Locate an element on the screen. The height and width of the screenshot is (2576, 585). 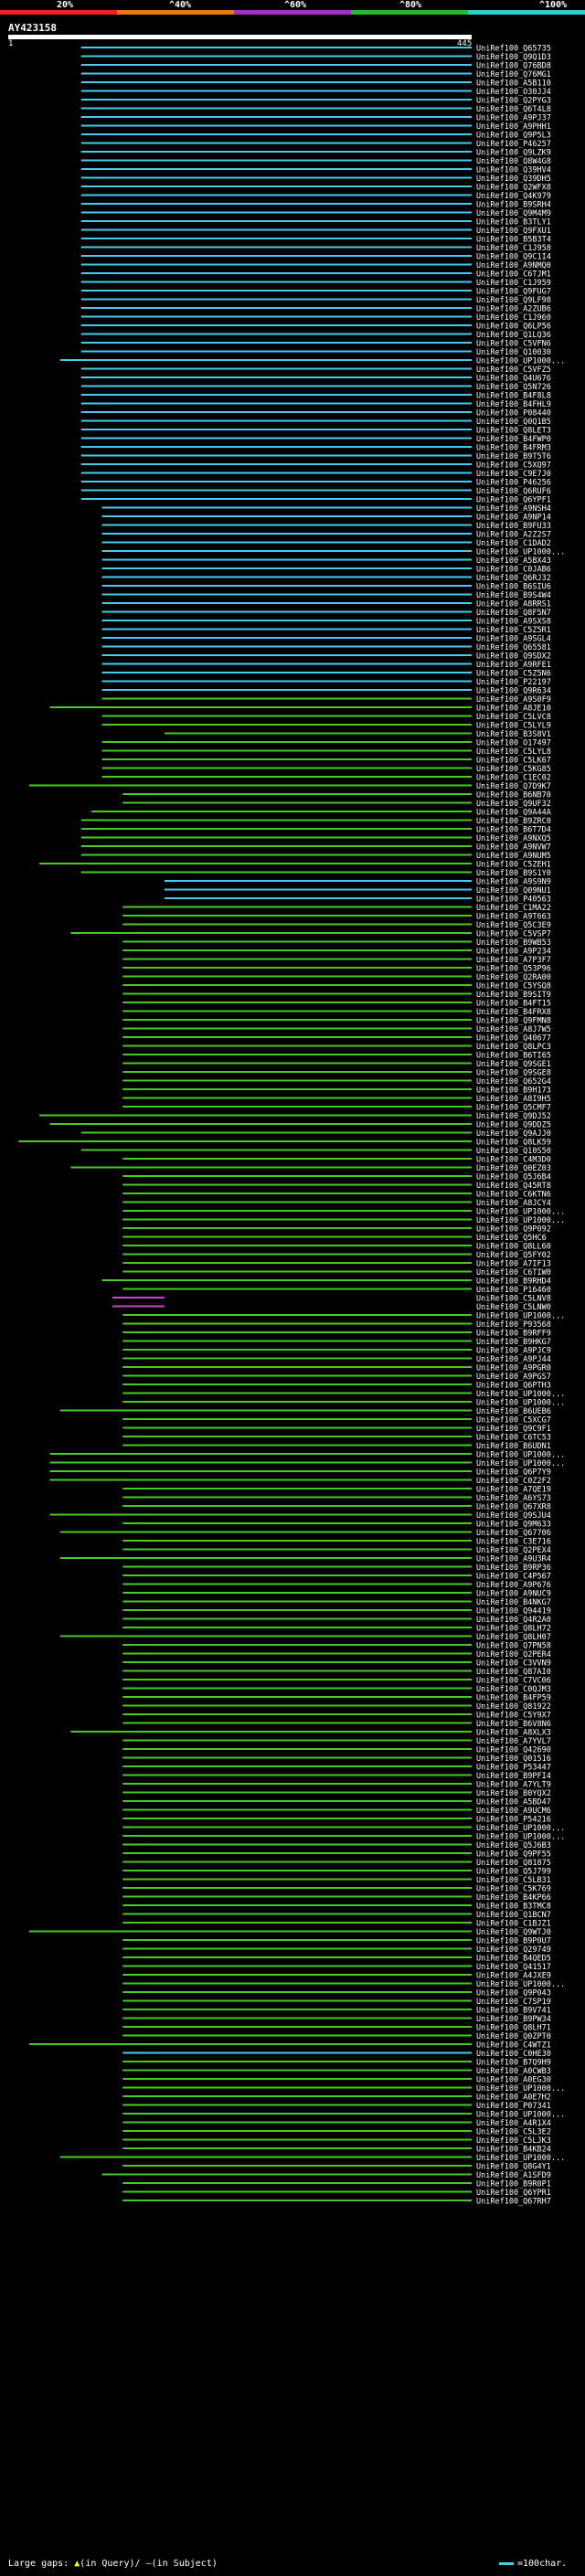
hit-row: UniRef100_Q5J799 is located at coordinates (337, 1872).